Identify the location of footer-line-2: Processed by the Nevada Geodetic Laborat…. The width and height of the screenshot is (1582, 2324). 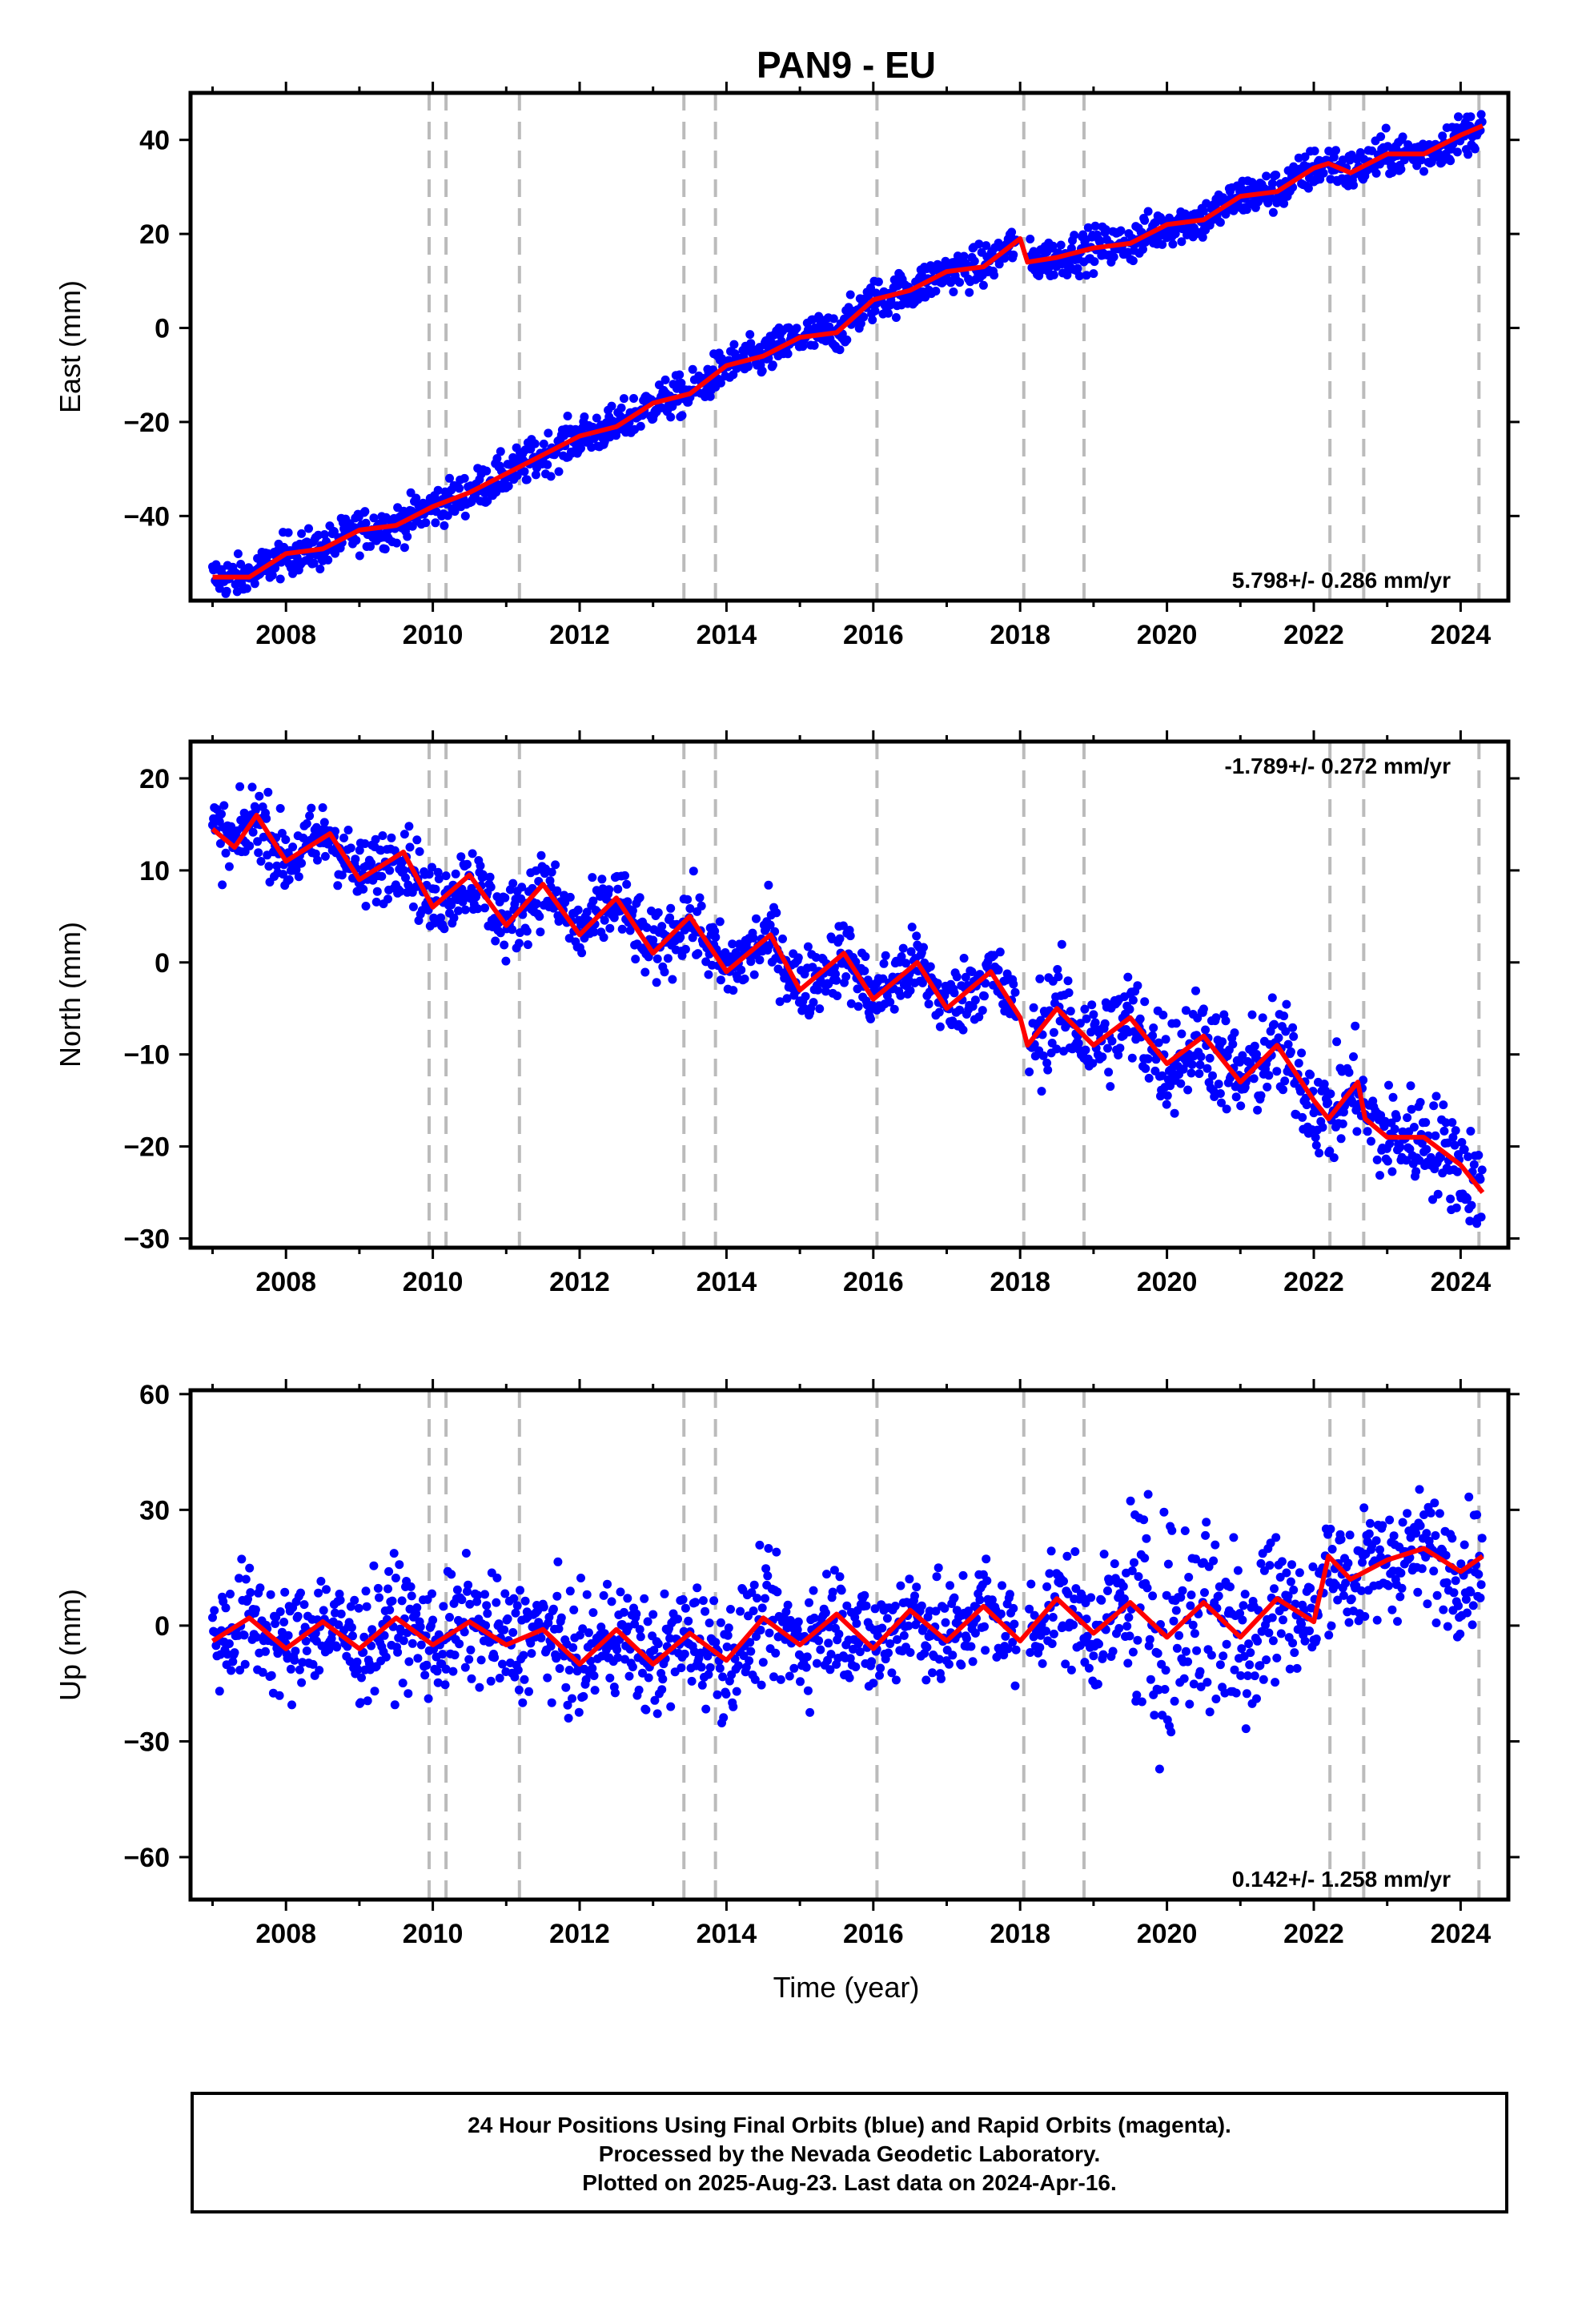
(849, 2153).